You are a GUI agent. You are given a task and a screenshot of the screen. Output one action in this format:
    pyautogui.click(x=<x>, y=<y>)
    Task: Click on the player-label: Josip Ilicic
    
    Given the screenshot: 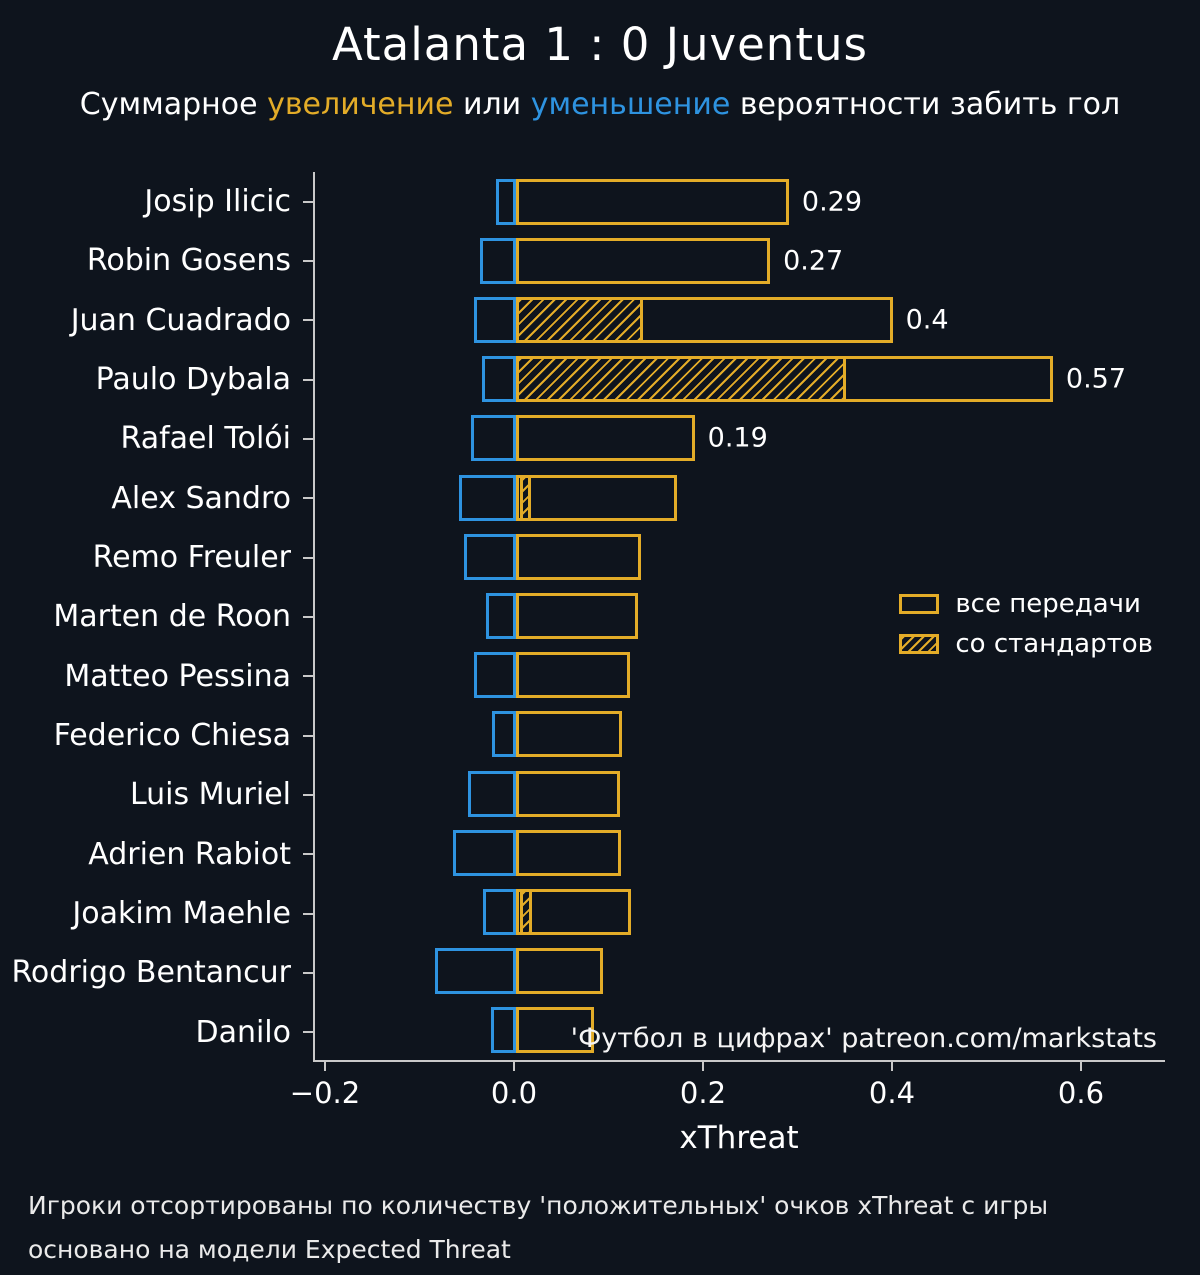 What is the action you would take?
    pyautogui.click(x=217, y=202)
    